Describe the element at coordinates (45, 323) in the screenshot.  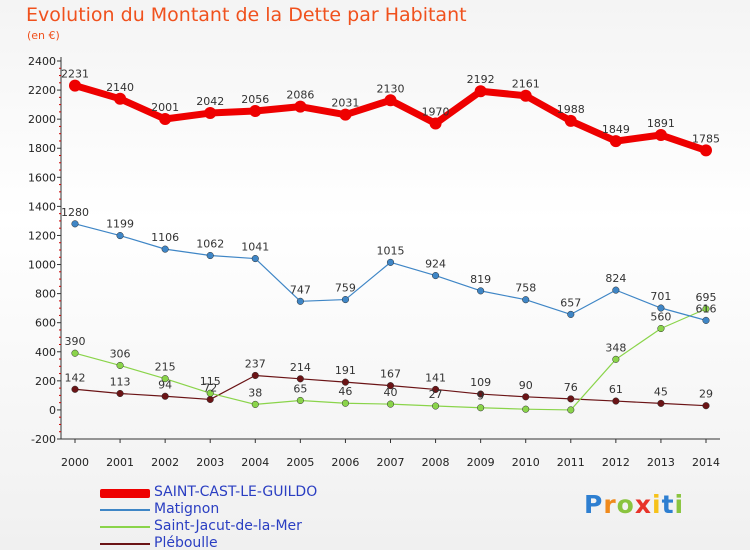
I see `y-tick-label: 600` at that location.